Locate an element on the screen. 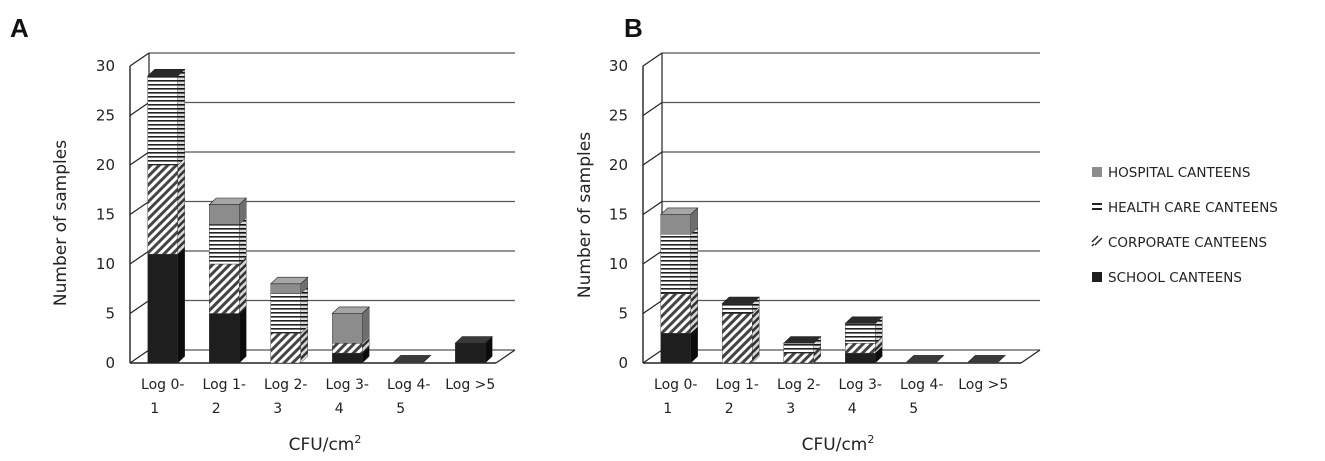 This screenshot has height=461, width=1325. x-tick-label-line2: 4 is located at coordinates (852, 409).